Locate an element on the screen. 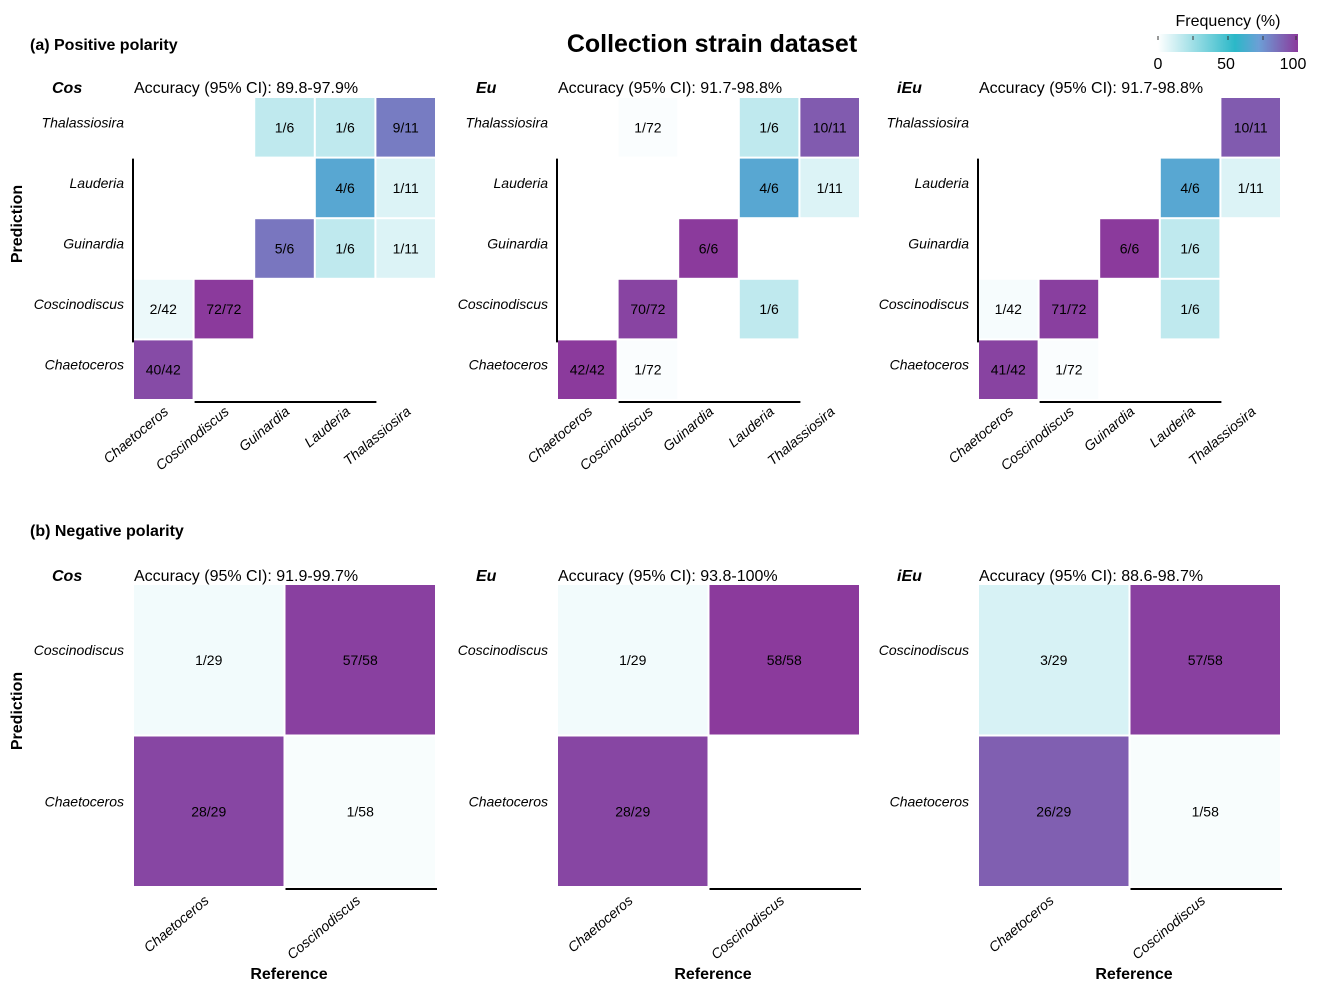  accuracy-label: Accuracy (95% CI): 91.9-99.7% is located at coordinates (246, 576).